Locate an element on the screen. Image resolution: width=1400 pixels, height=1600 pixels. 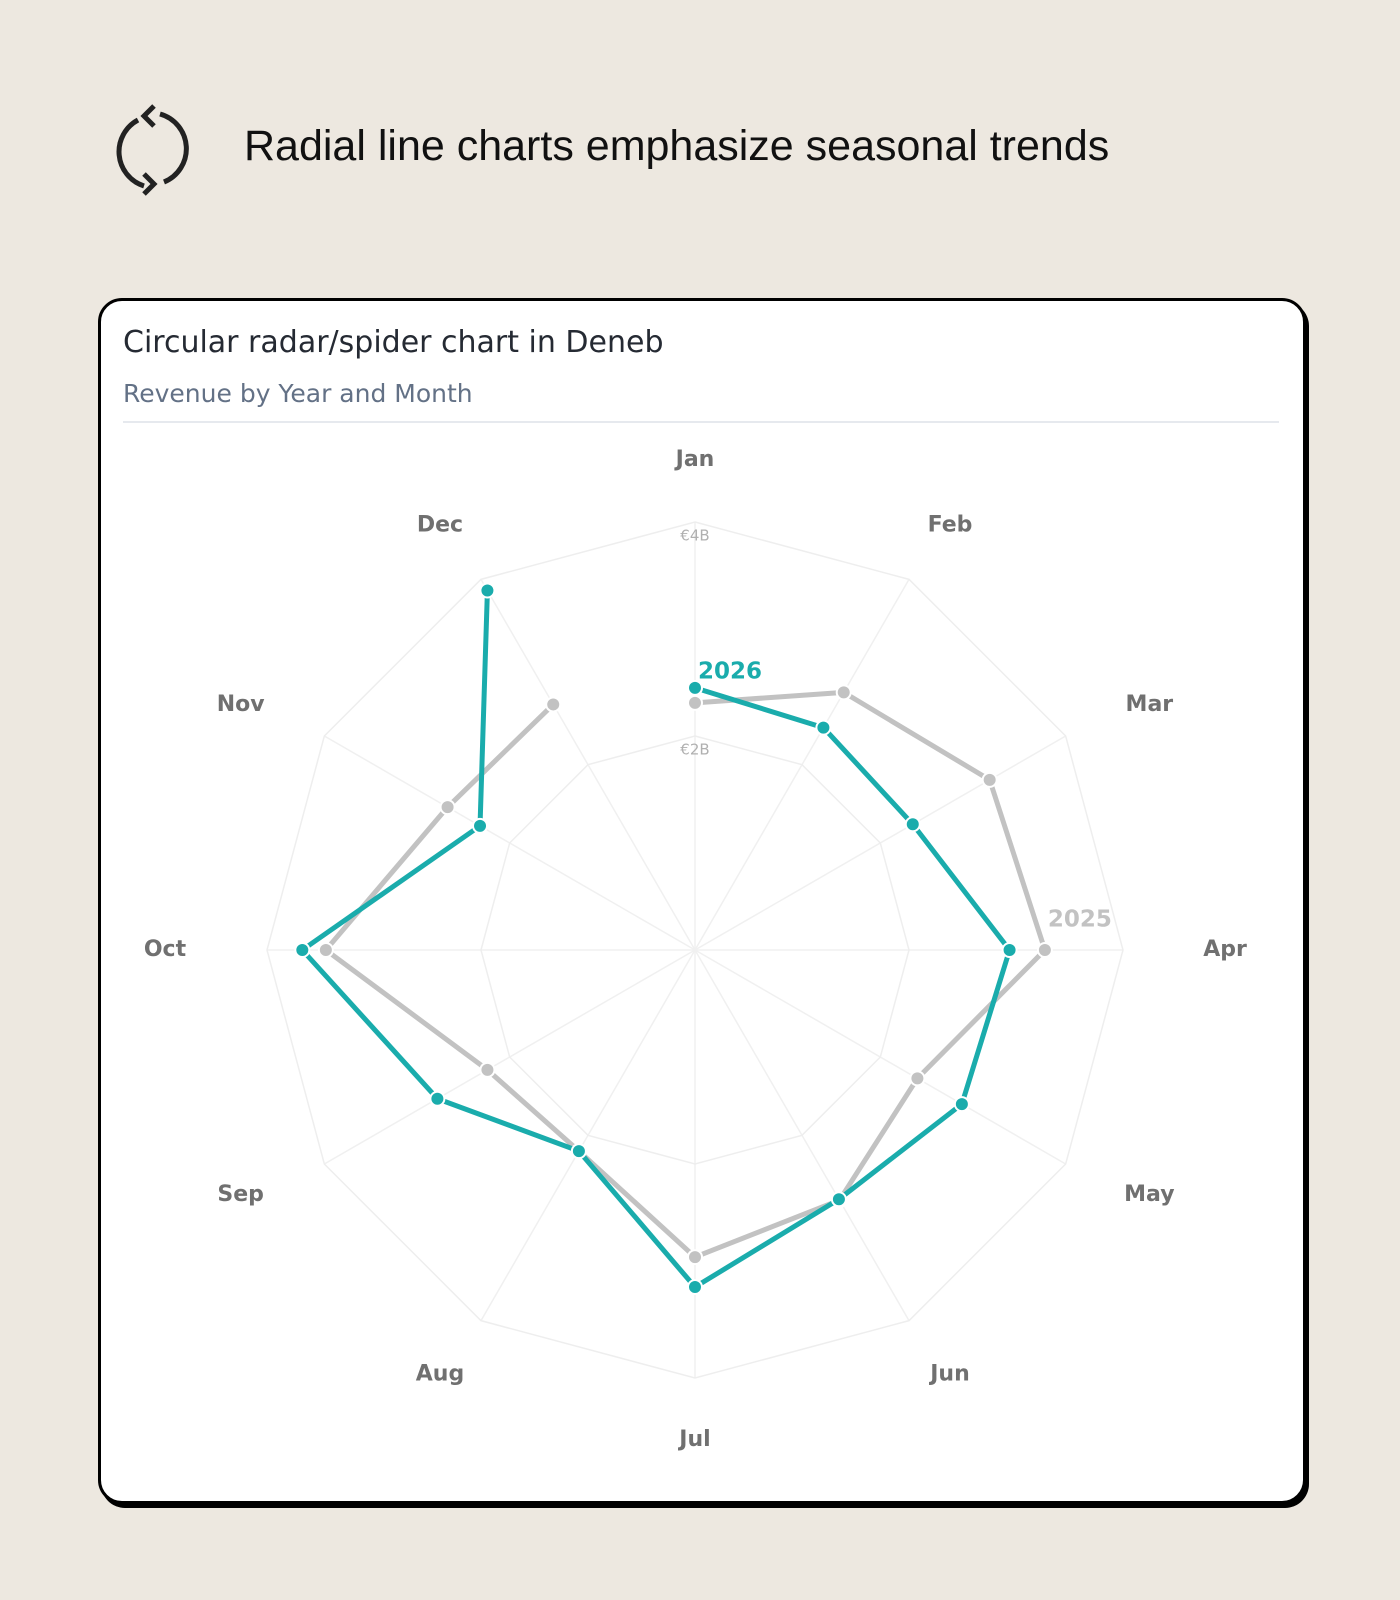
grid-ring is located at coordinates (695, 950).